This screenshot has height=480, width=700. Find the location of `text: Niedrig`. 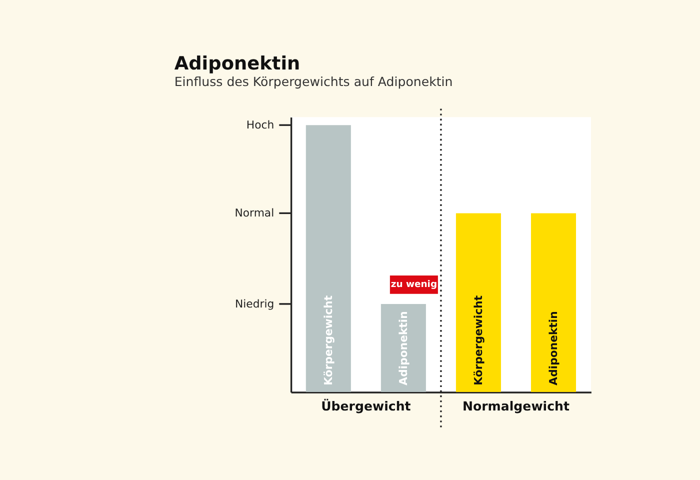

text: Niedrig is located at coordinates (254, 303).